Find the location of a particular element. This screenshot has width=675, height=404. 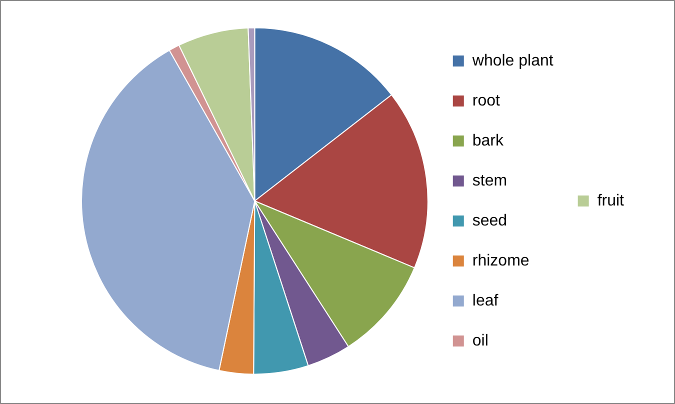

legend-label: oil is located at coordinates (480, 341).